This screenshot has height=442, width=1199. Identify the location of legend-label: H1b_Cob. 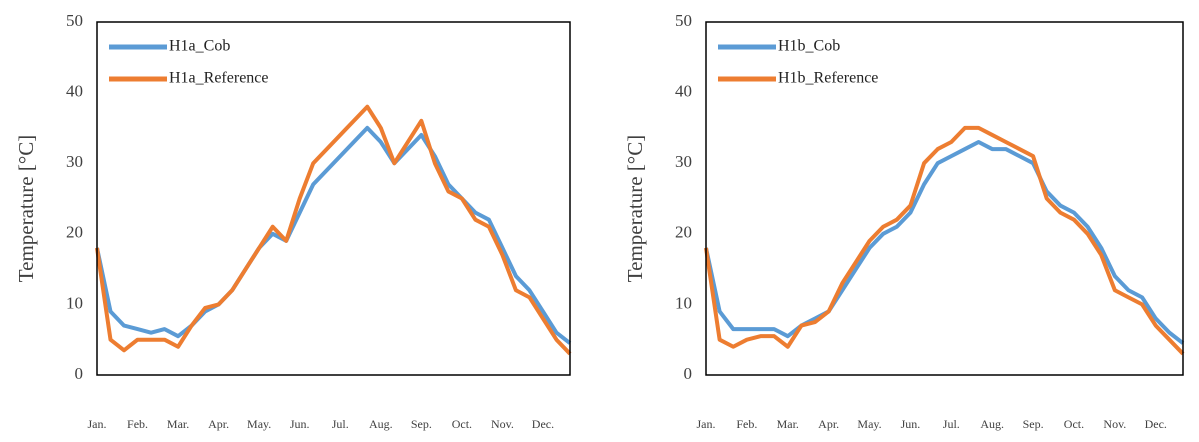
(809, 46).